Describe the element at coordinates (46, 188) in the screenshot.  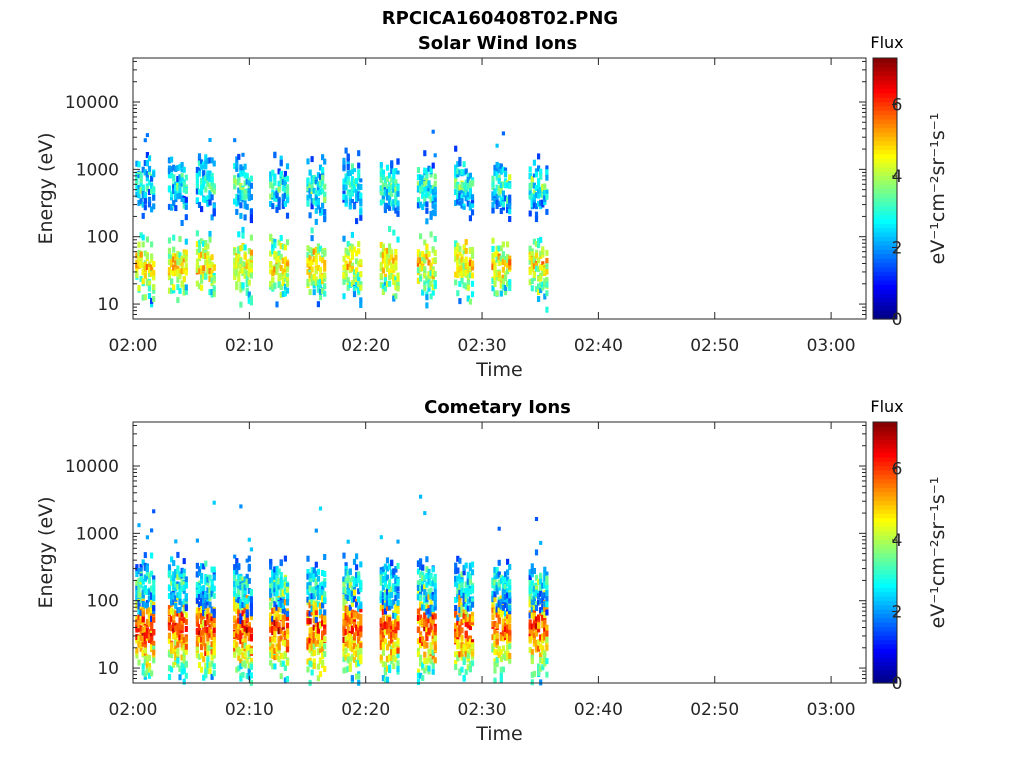
I see `y-axis-label: Energy (eV)` at that location.